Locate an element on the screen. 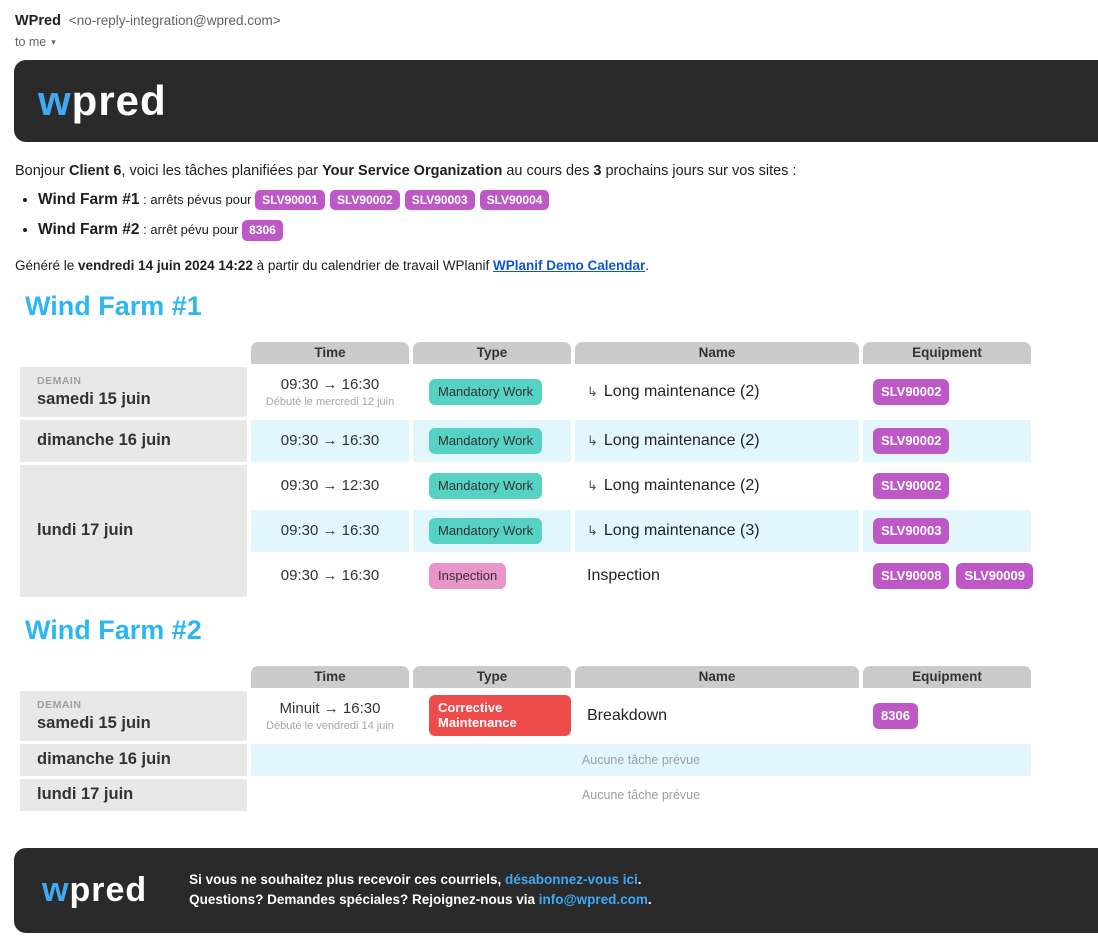  site-badges: 8306 is located at coordinates (265, 230).